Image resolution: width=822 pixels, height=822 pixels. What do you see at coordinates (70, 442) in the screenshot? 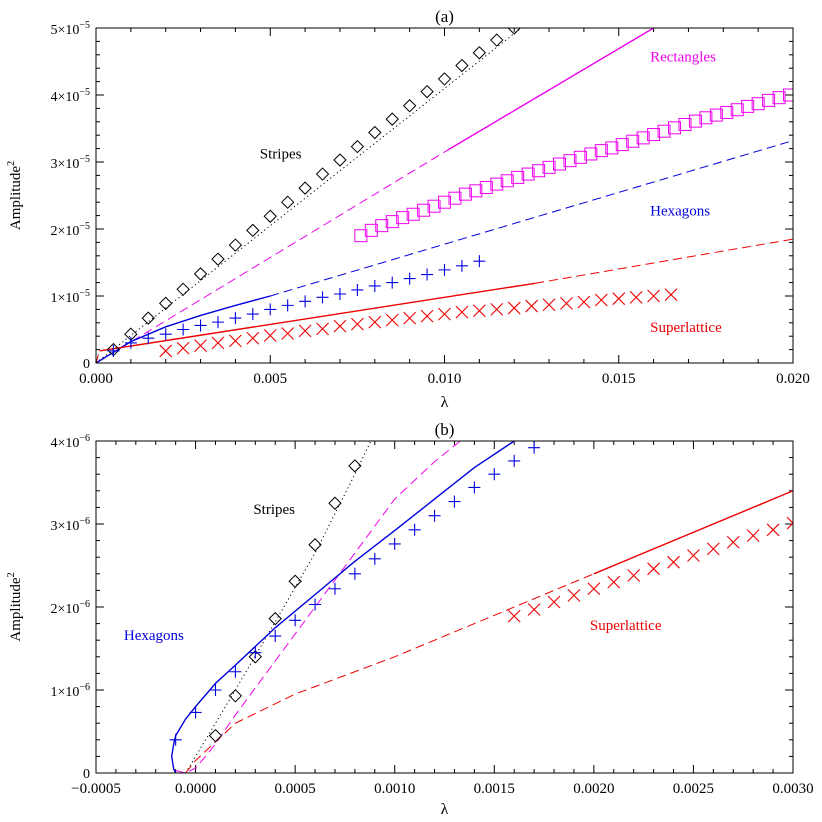
I see `y-tick-label: 4×10⁻⁶` at bounding box center [70, 442].